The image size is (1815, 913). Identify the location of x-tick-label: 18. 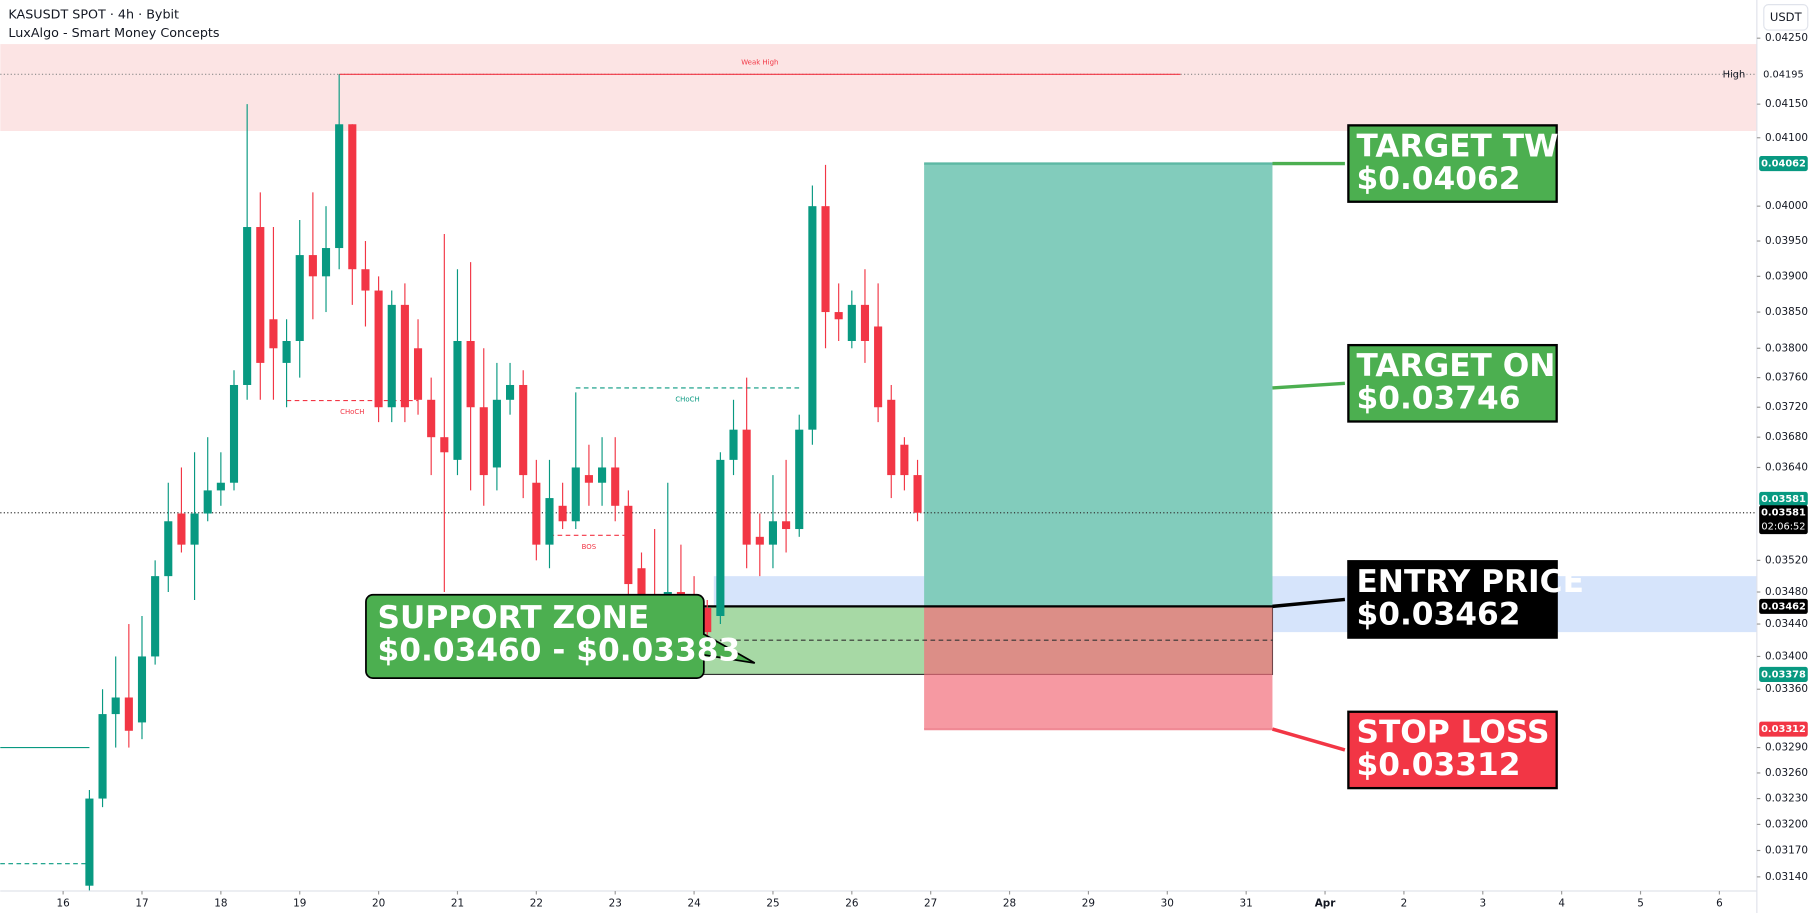
(220, 904).